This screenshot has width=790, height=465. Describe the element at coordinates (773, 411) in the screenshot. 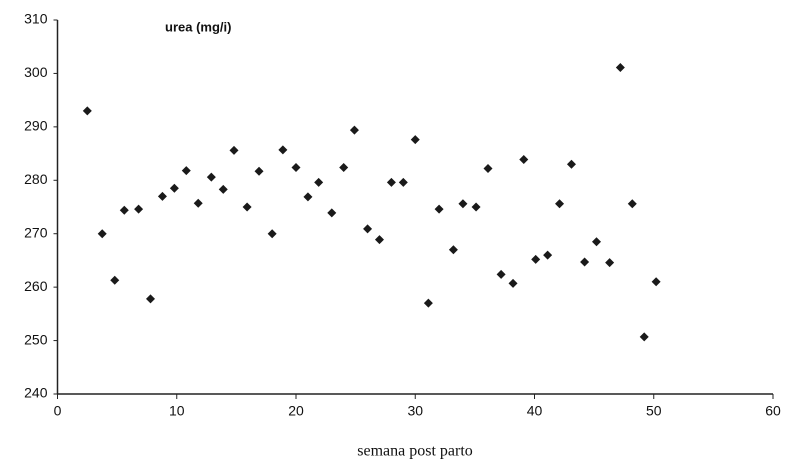

I see `x-tick-label: 60` at that location.